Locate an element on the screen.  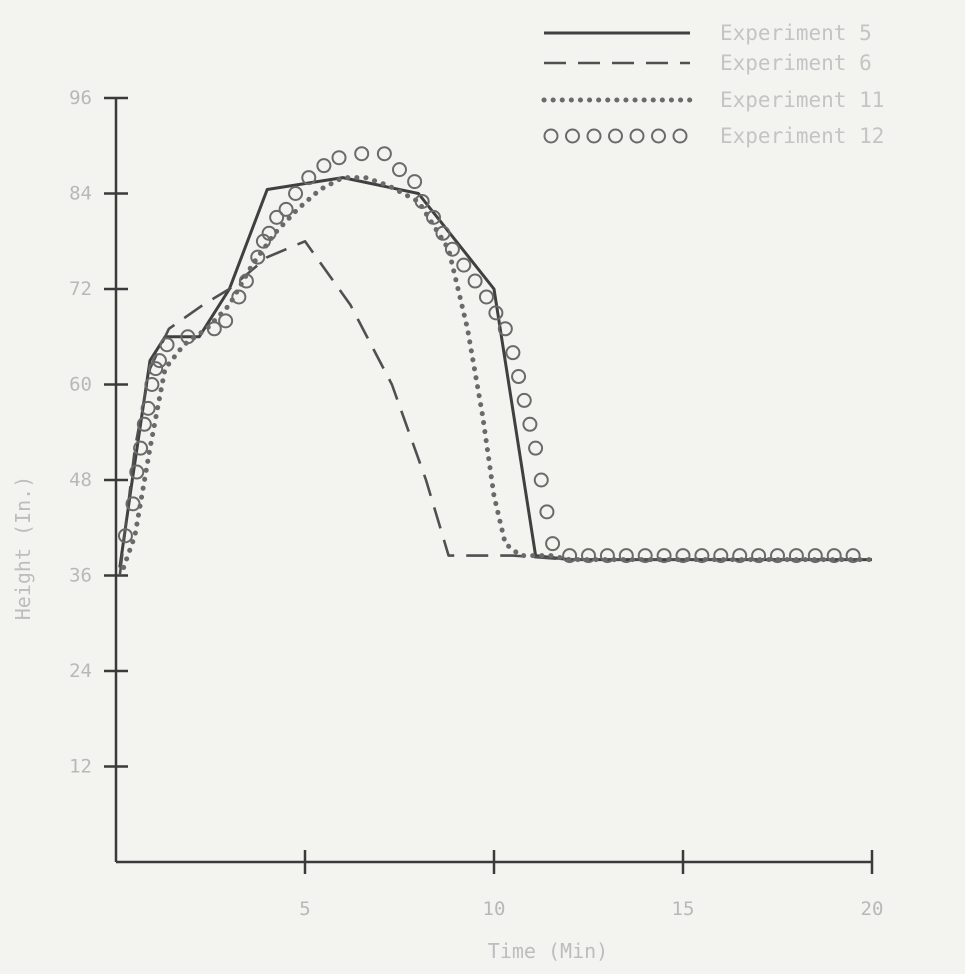
x-axis-title: Time (Min) is located at coordinates (548, 951).